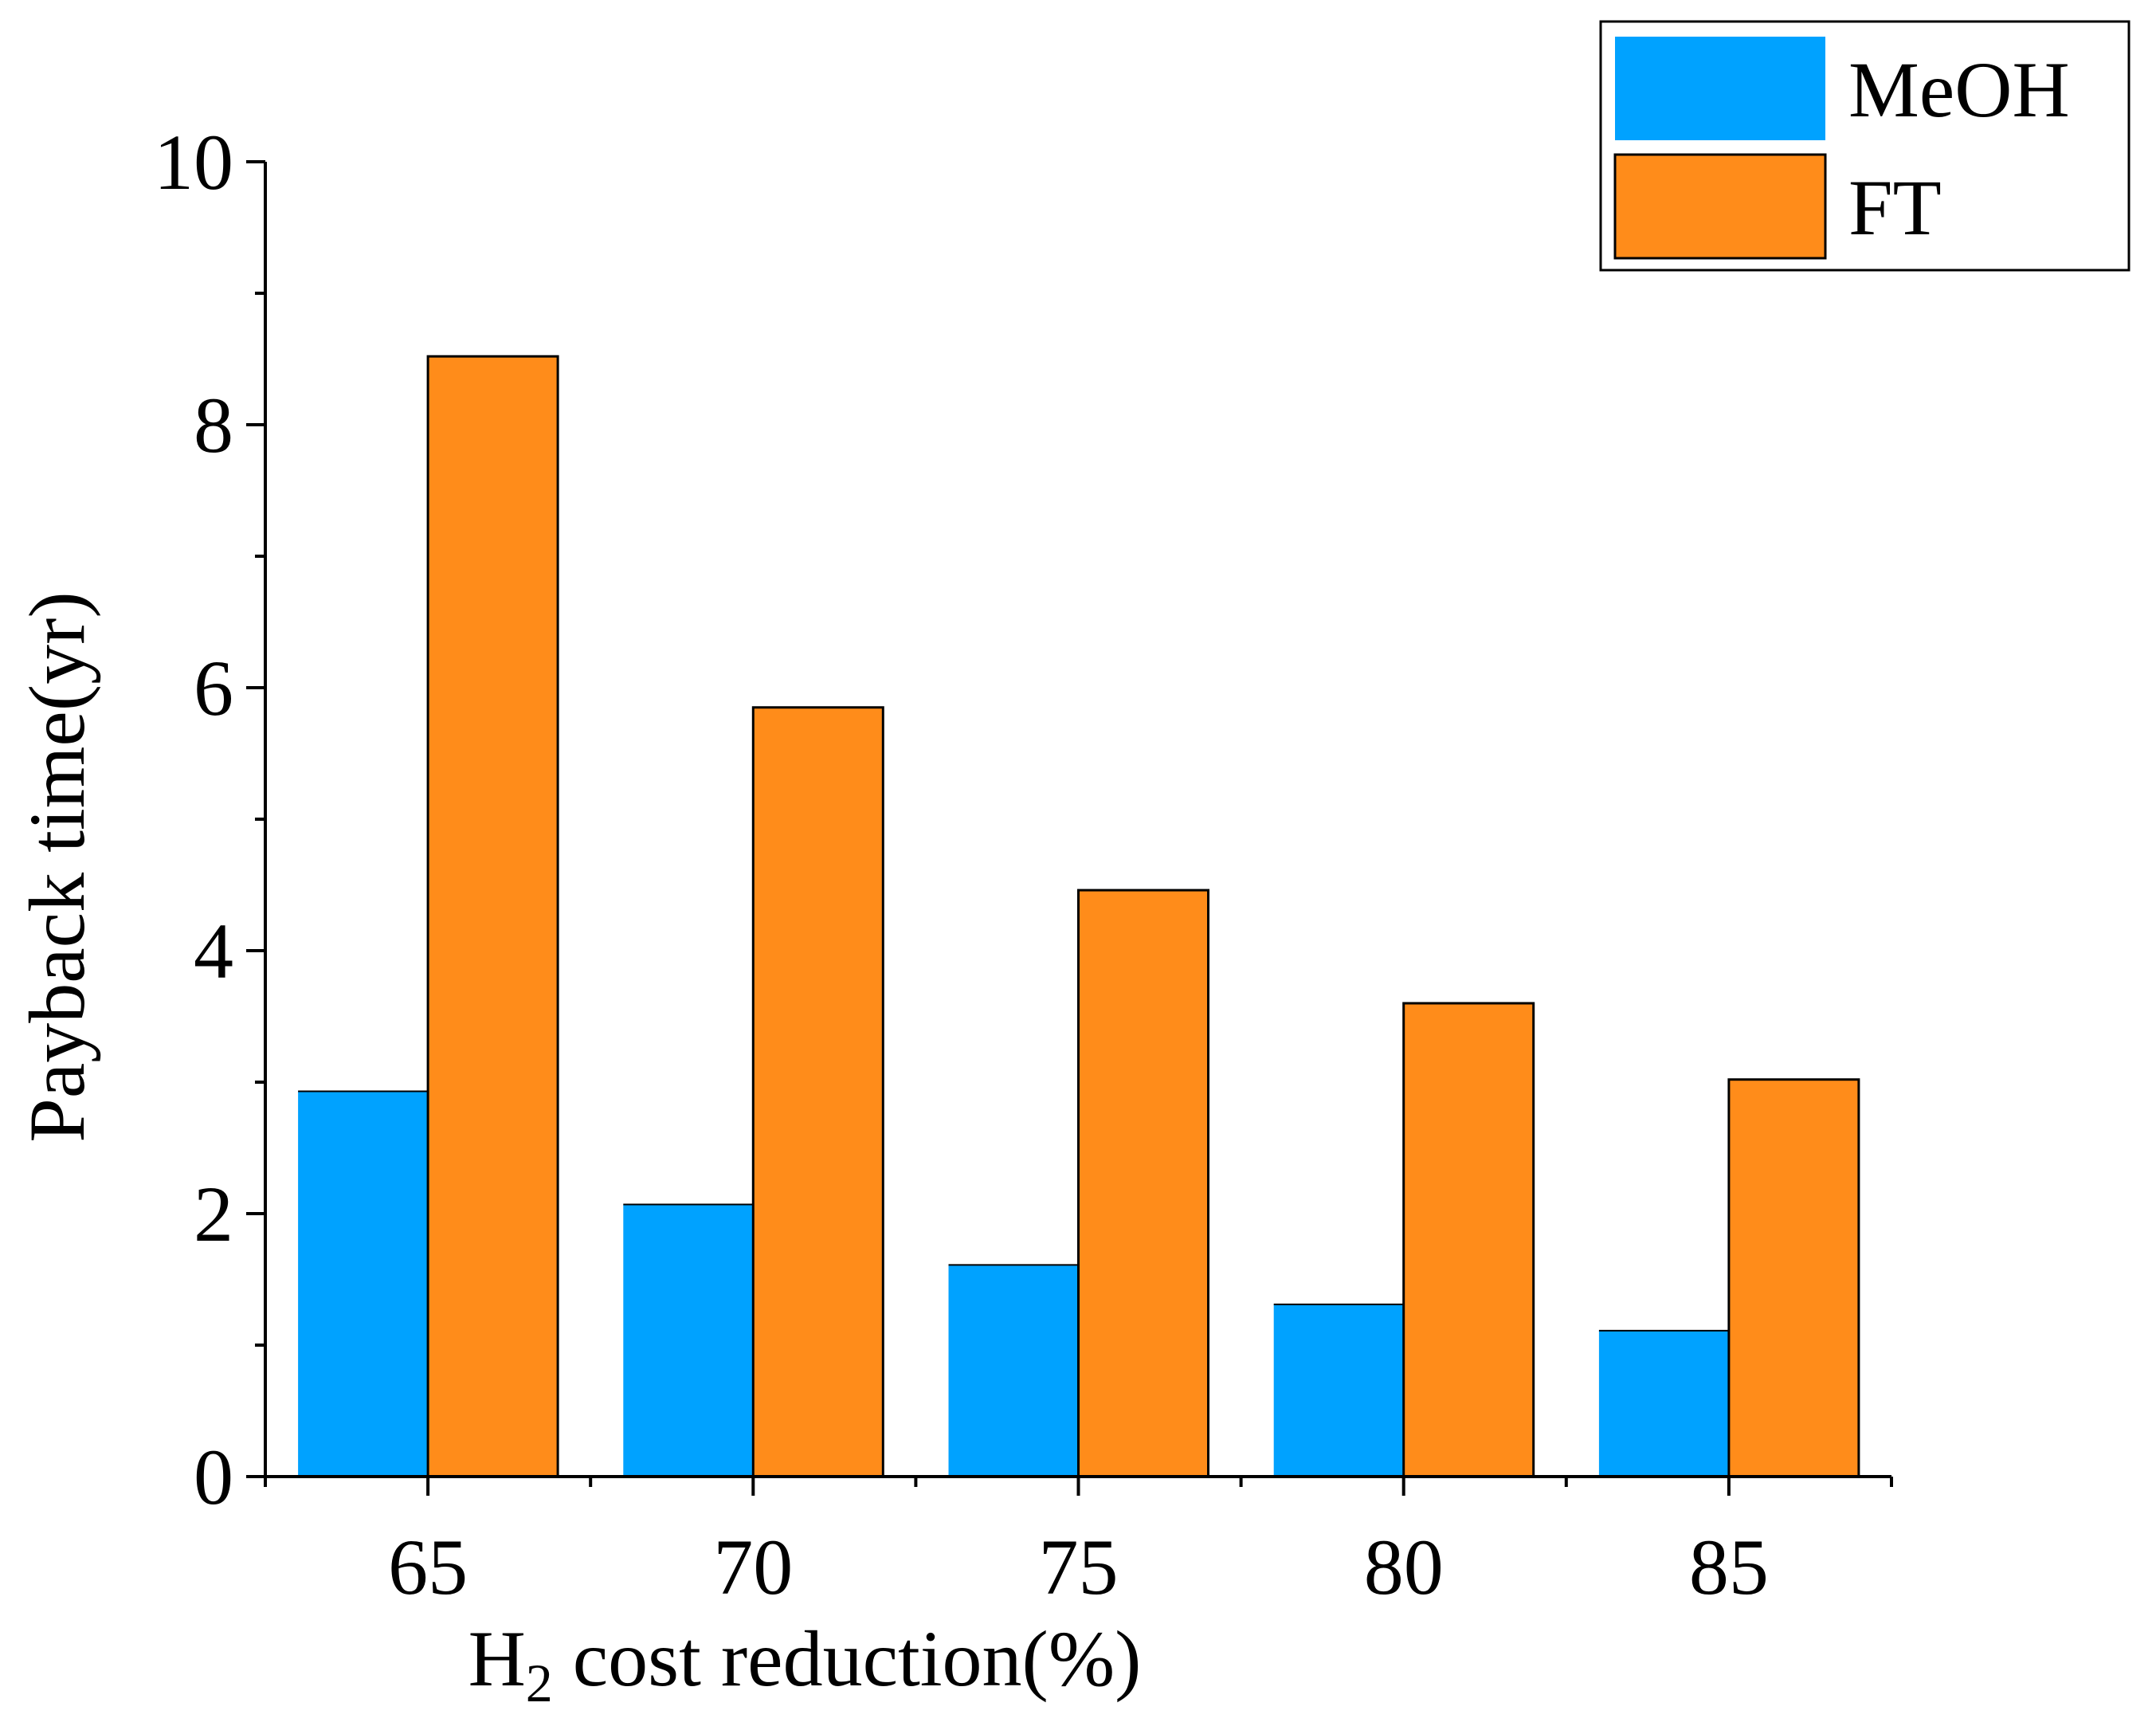  Describe the element at coordinates (497, 1658) in the screenshot. I see `x-axis-title-prefix: H` at that location.